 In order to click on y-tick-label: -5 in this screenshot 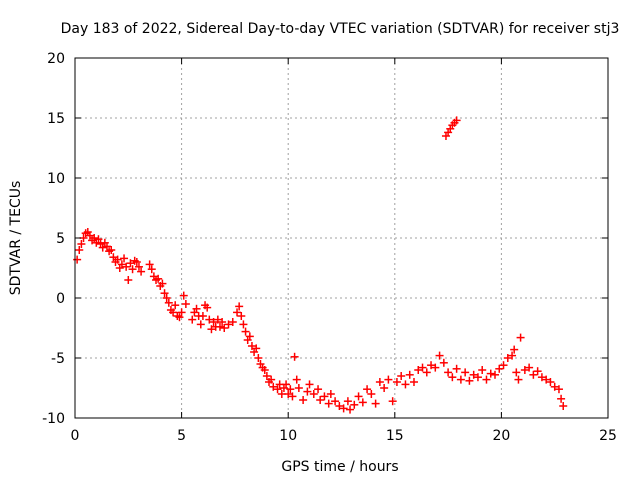, I will do `click(58, 359)`.